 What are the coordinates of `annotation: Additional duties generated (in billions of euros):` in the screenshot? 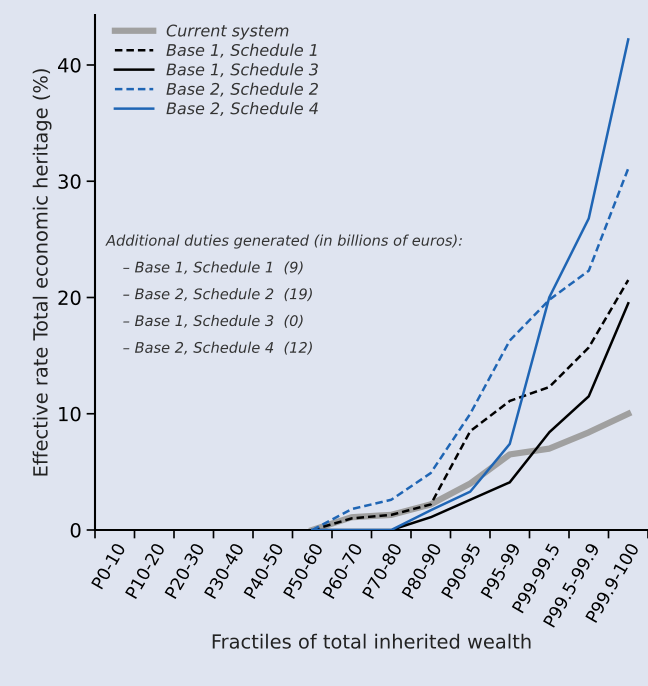 It's located at (283, 241).